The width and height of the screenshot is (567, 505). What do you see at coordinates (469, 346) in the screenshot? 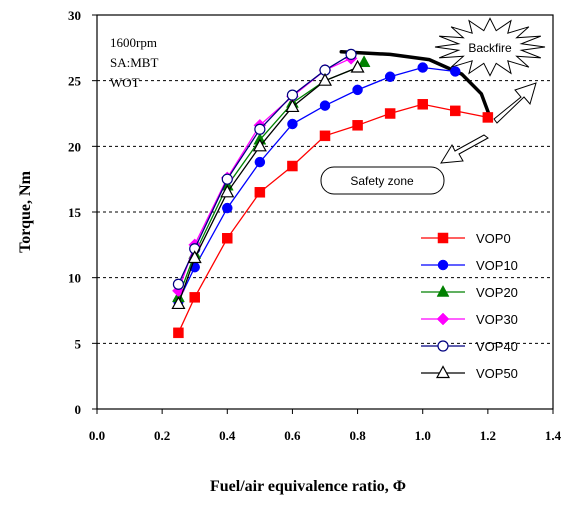
I see `legend-entry-vop40: VOP40` at bounding box center [469, 346].